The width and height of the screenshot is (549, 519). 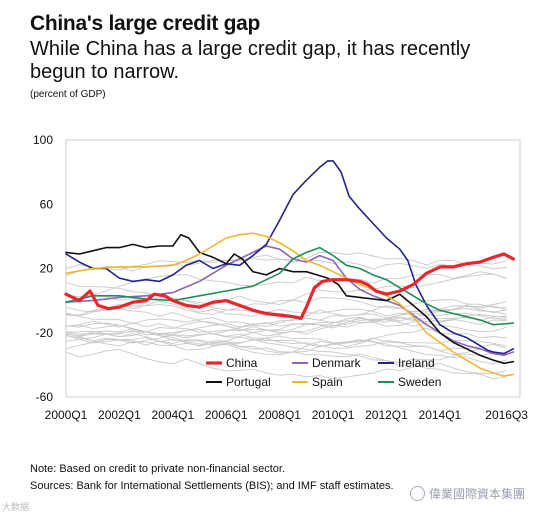 What do you see at coordinates (226, 415) in the screenshot?
I see `x-tick-label: 2006Q1` at bounding box center [226, 415].